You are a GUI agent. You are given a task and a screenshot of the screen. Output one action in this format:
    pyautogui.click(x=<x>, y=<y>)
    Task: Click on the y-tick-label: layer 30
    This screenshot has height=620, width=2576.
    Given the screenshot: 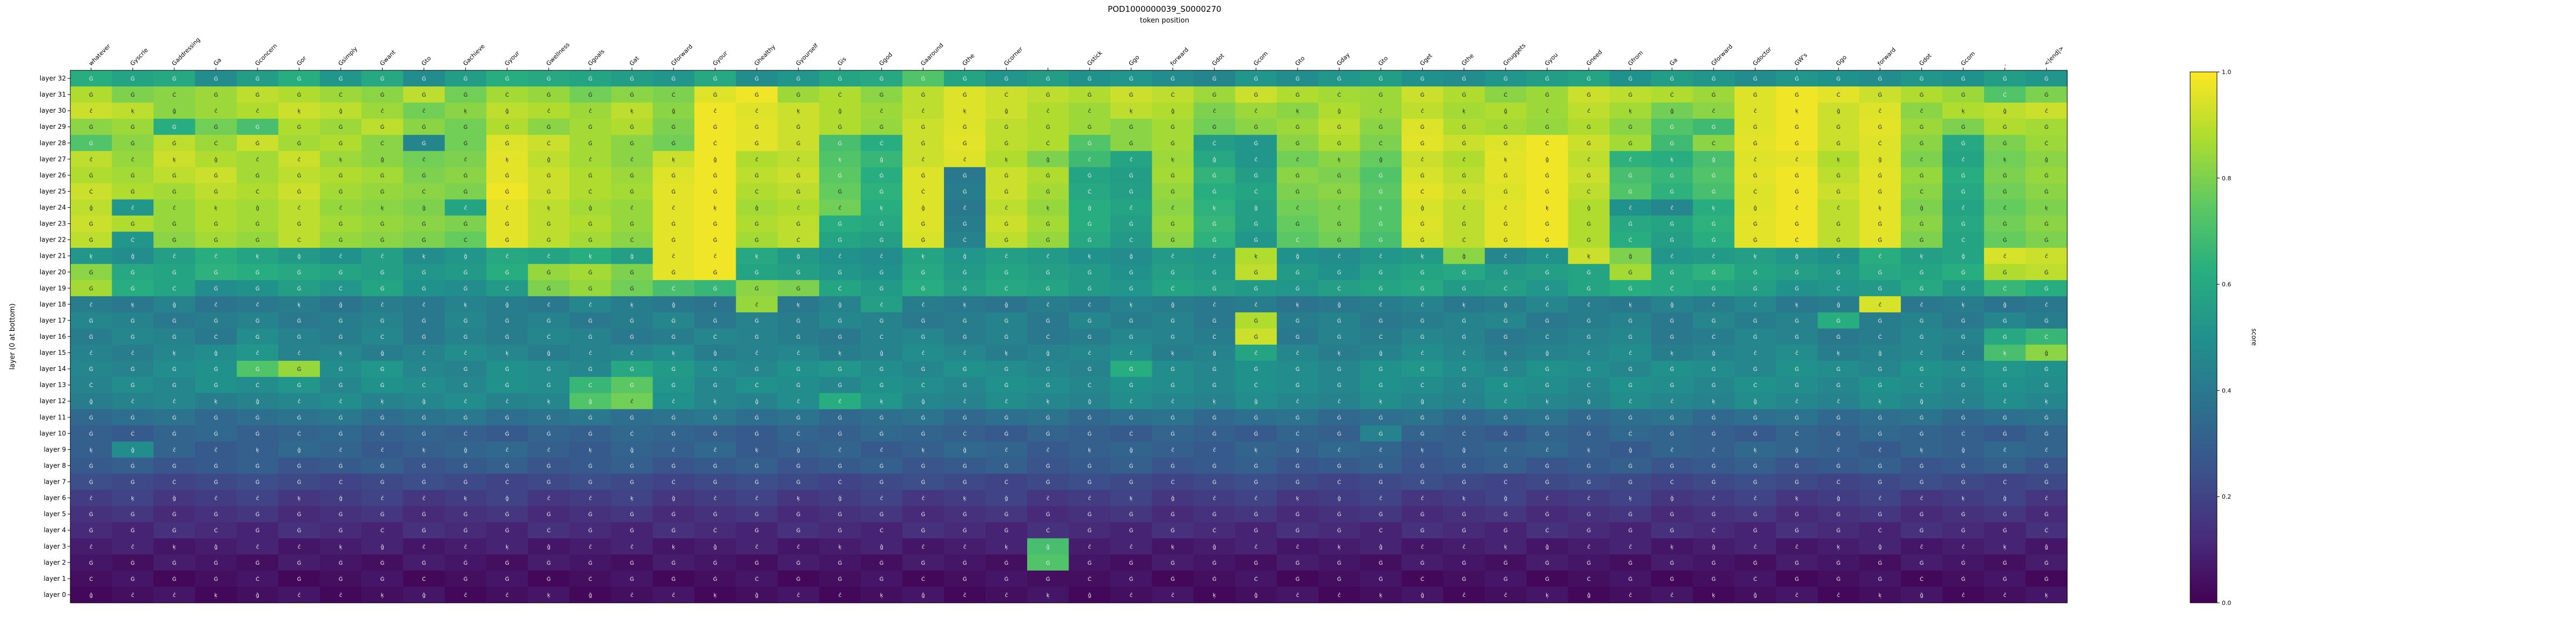 What is the action you would take?
    pyautogui.click(x=53, y=110)
    